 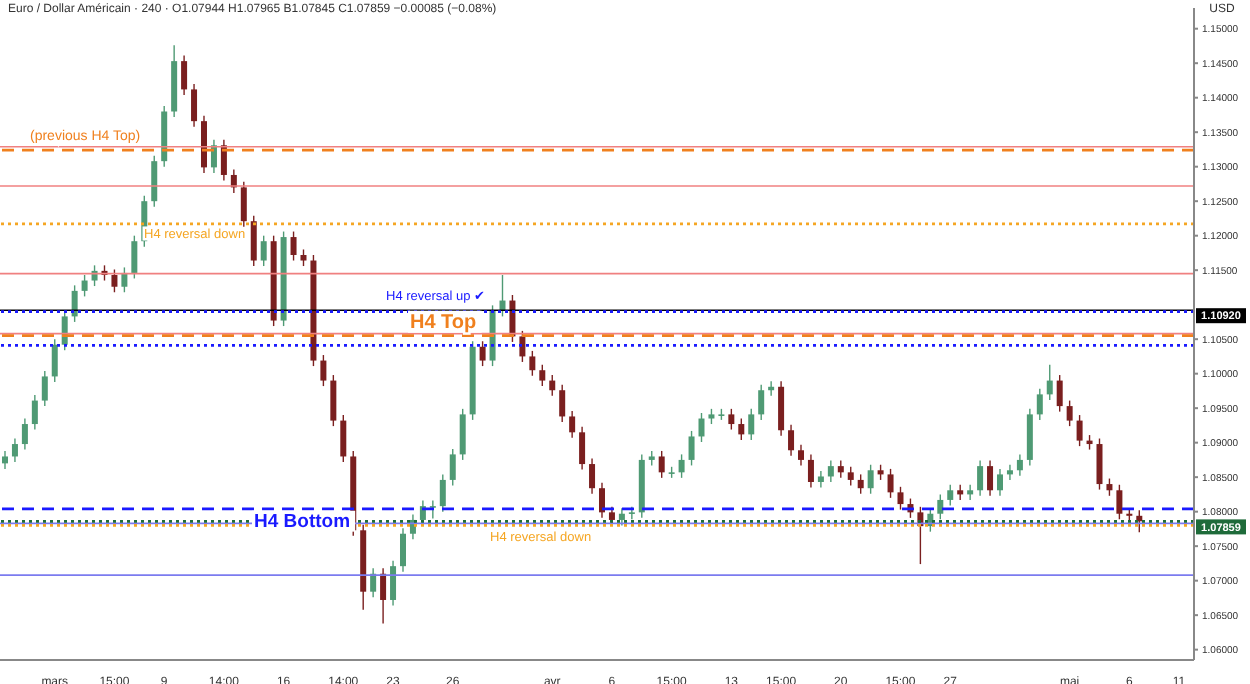 What do you see at coordinates (302, 521) in the screenshot?
I see `ref-line-label: H4 Bottom` at bounding box center [302, 521].